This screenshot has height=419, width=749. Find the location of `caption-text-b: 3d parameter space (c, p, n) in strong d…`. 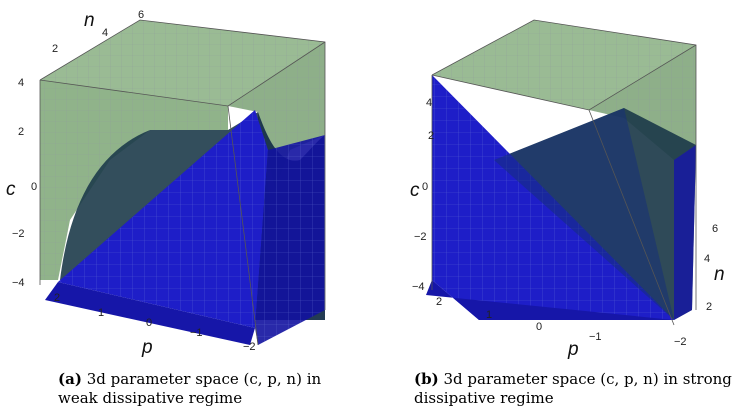

caption-text-b: 3d parameter space (c, p, n) in strong d… is located at coordinates (573, 388).